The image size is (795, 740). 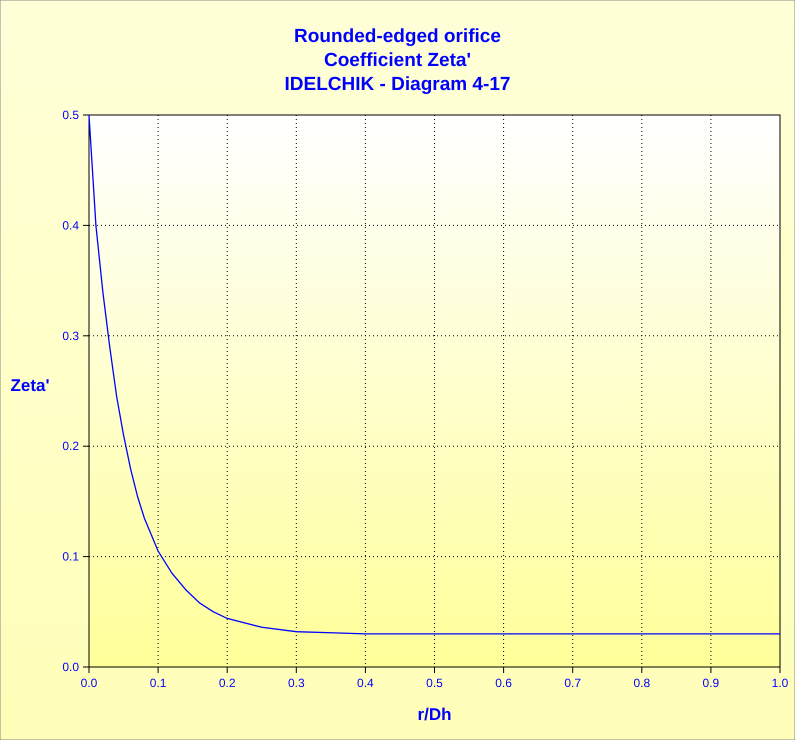 I want to click on x-tick-label: 0.1, so click(x=158, y=683).